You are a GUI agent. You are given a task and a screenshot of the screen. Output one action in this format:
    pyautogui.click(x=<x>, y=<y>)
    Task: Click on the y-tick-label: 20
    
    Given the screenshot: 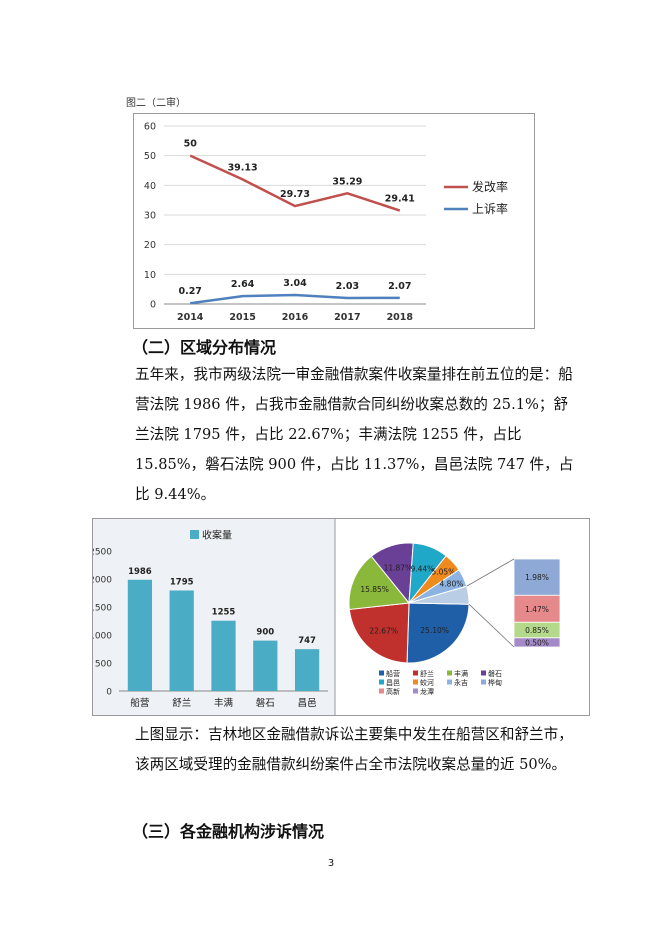 What is the action you would take?
    pyautogui.click(x=150, y=245)
    